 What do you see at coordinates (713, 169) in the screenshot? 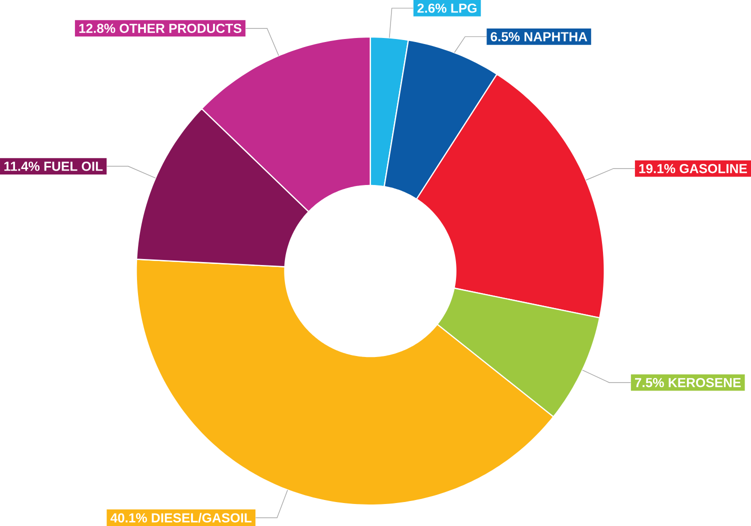
I see `slice-label: GASOLINE` at bounding box center [713, 169].